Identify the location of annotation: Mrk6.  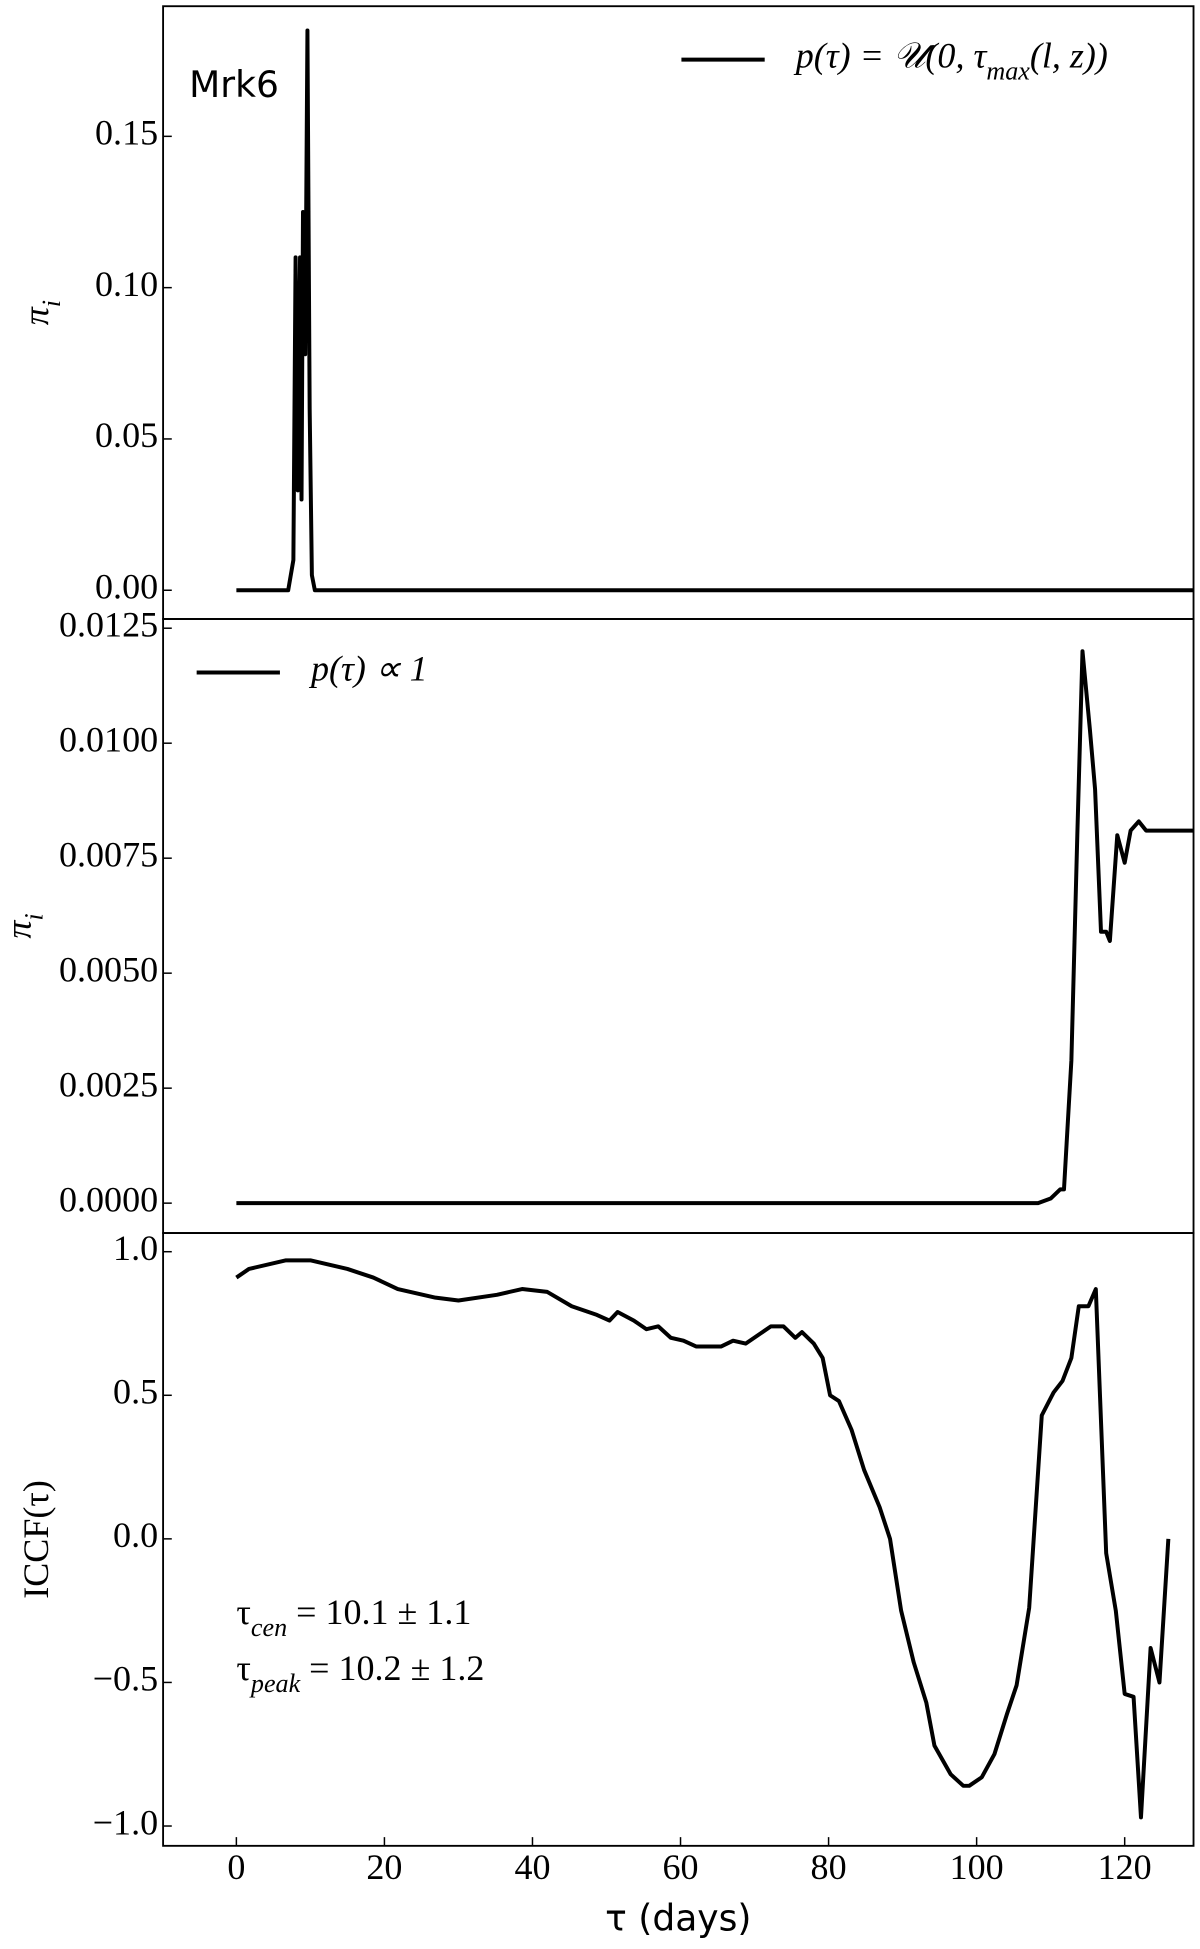
(234, 85).